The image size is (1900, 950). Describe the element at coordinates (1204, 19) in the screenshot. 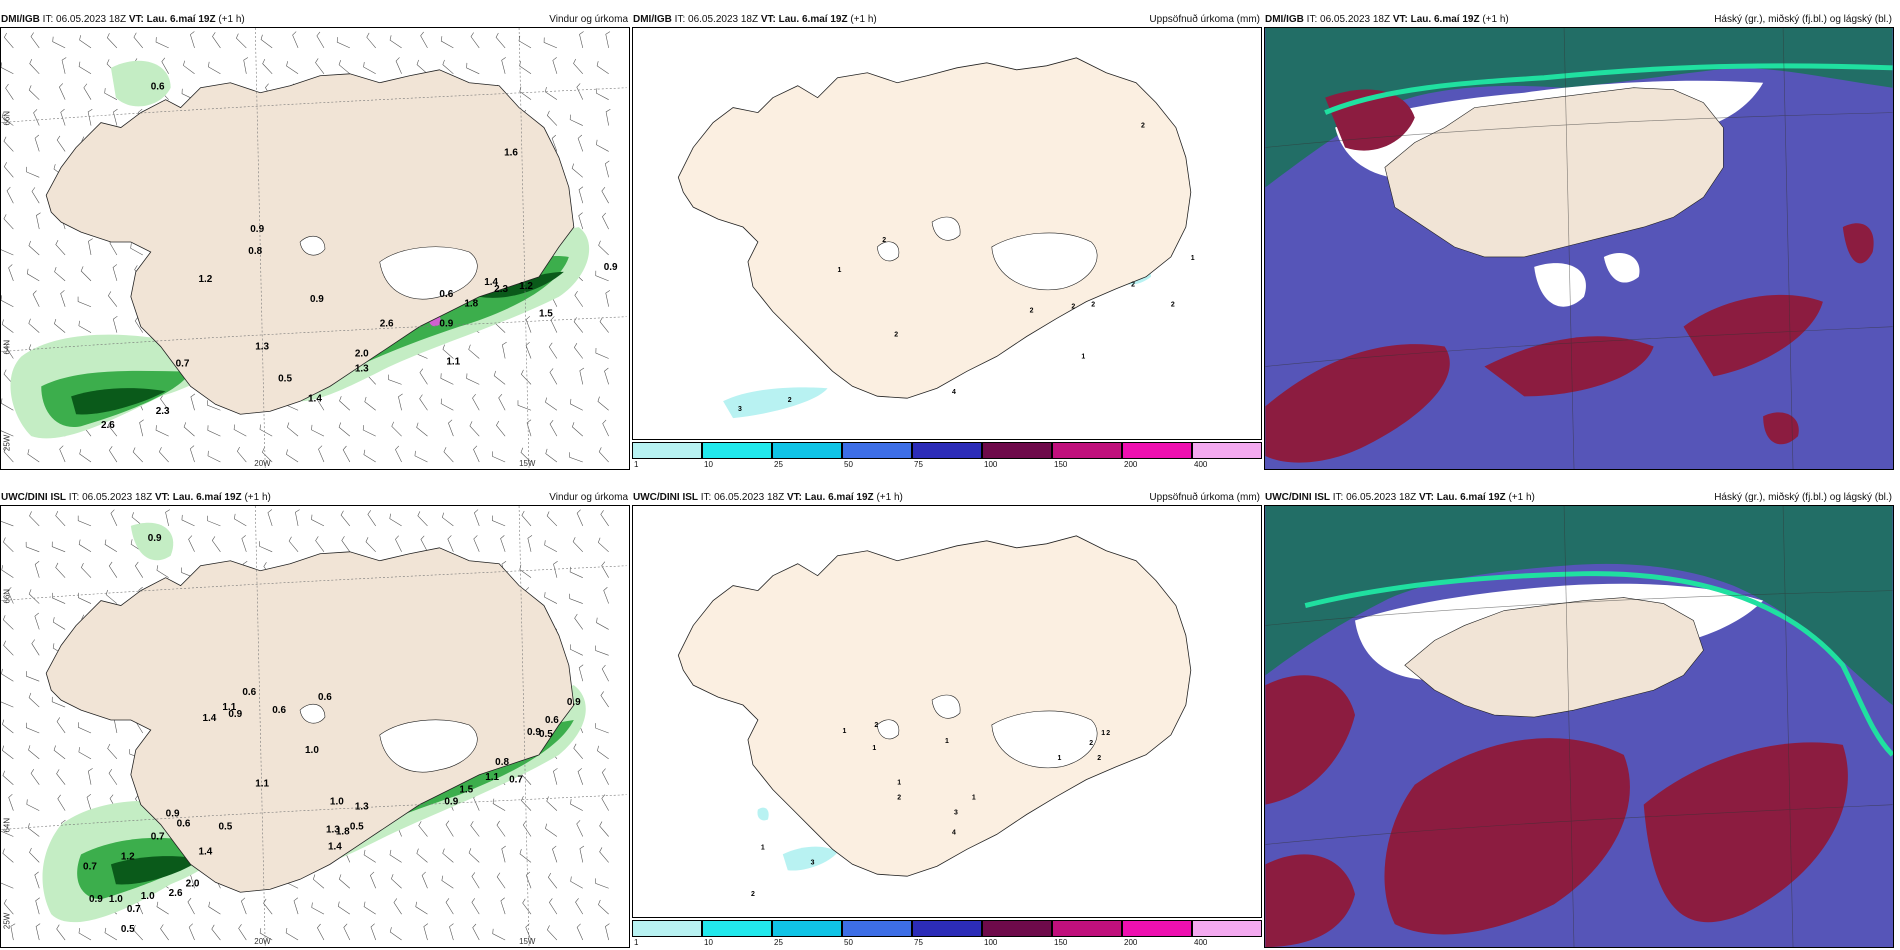

I see `panel-title: Uppsöfnuð úrkoma (mm)` at that location.